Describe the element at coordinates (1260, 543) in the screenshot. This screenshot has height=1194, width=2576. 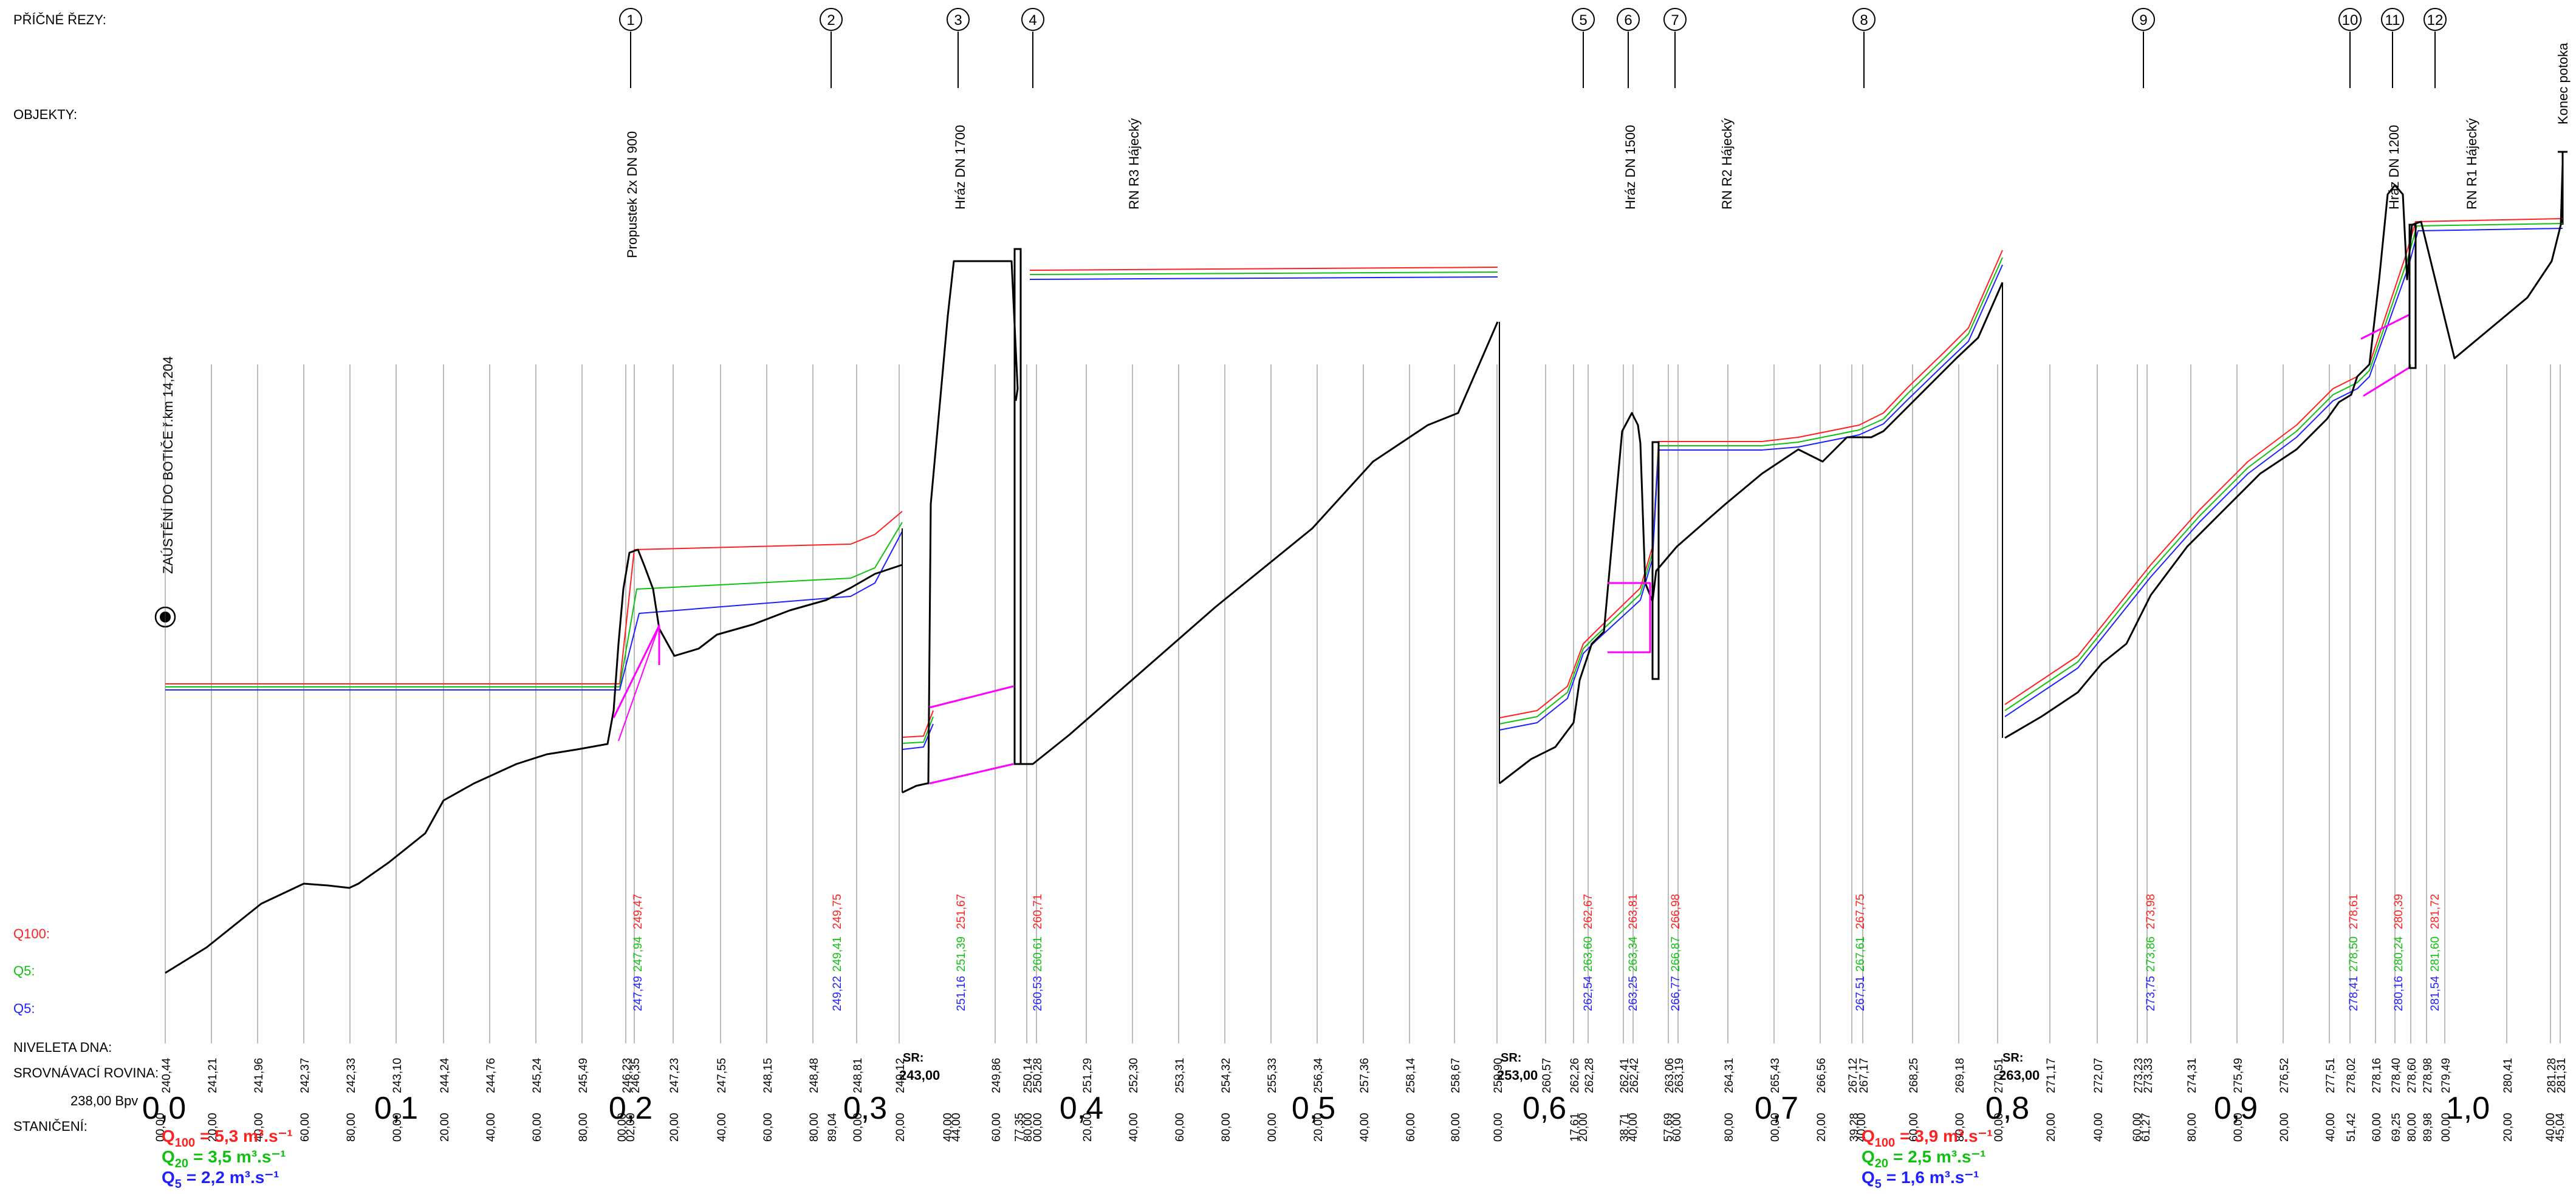
I see `channel-bed-line` at that location.